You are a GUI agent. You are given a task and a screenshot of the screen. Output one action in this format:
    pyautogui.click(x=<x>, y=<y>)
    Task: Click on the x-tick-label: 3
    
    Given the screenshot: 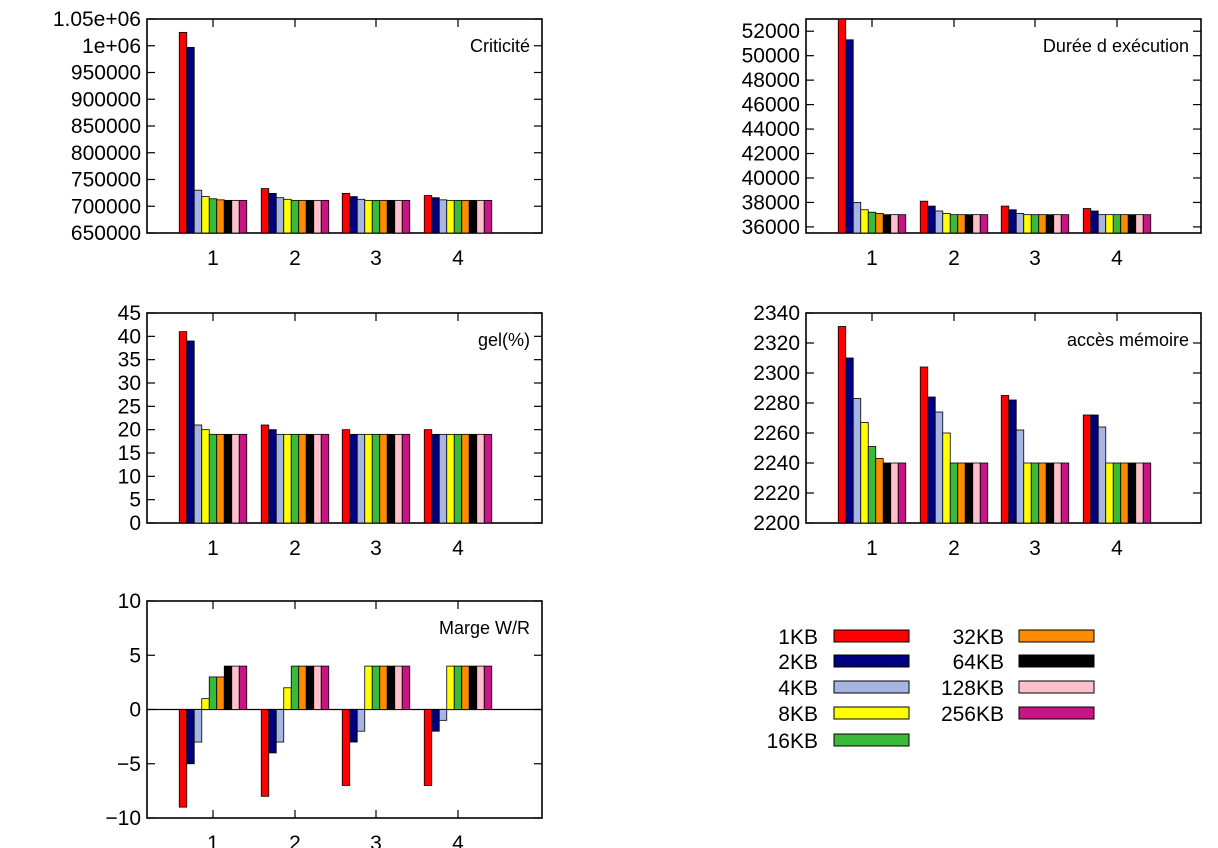 What is the action you would take?
    pyautogui.click(x=376, y=258)
    